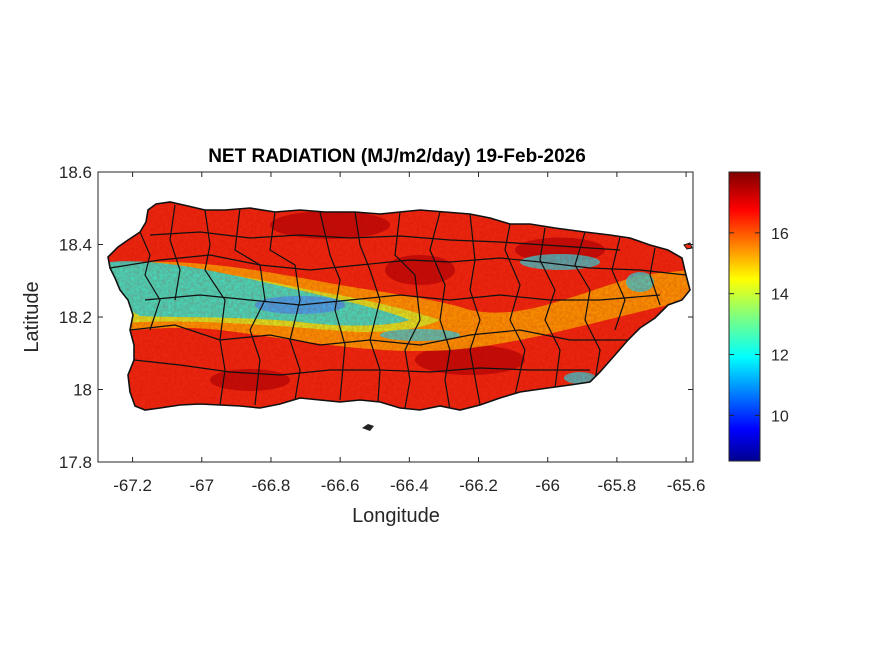  What do you see at coordinates (397, 156) in the screenshot?
I see `chart-title: NET RADIATION (MJ/m2/day) 19-Feb-2026` at bounding box center [397, 156].